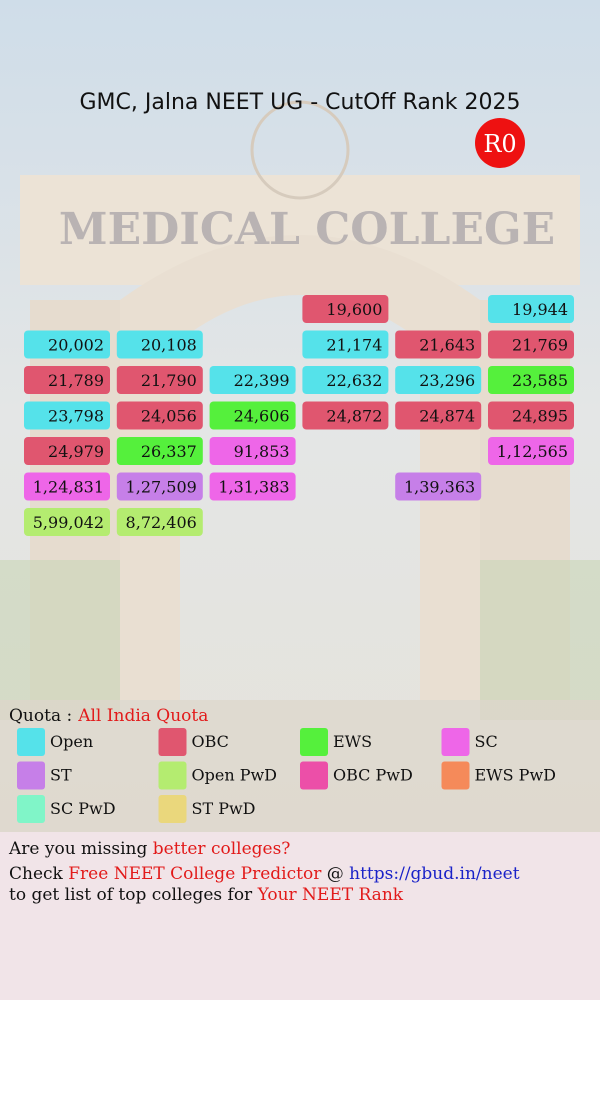 This screenshot has width=600, height=1111. I want to click on rank-text: 91,853, so click(262, 451).